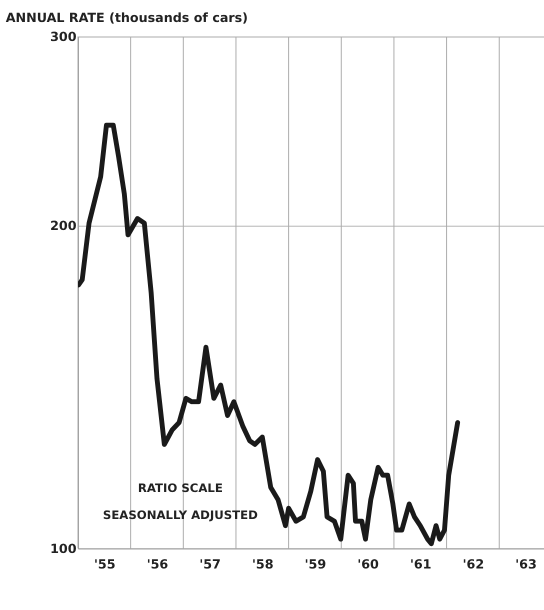 This screenshot has height=610, width=544. What do you see at coordinates (127, 17) in the screenshot?
I see `chart-title: ANNUAL RATE (thousands of cars)` at bounding box center [127, 17].